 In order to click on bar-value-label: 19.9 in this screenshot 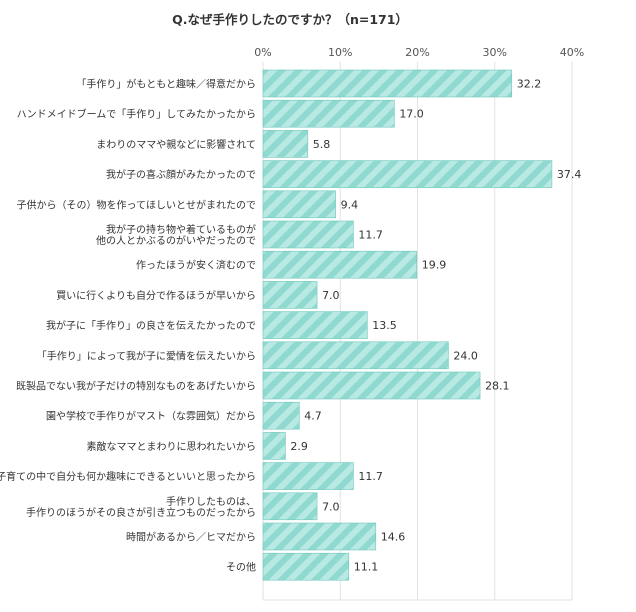, I will do `click(434, 265)`.